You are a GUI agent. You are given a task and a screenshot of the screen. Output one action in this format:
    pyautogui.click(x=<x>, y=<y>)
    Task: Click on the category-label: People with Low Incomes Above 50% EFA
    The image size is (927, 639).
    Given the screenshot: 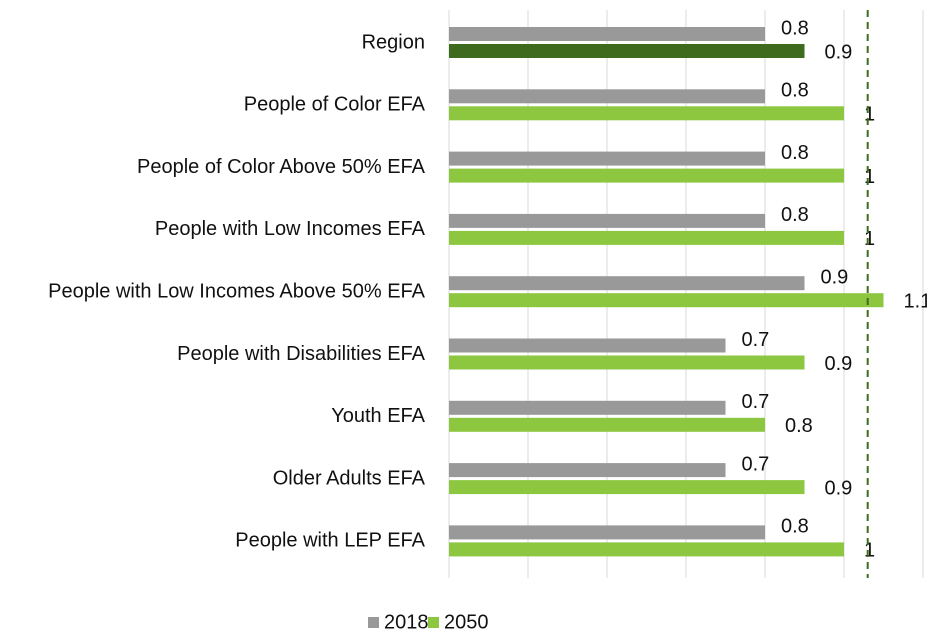 What is the action you would take?
    pyautogui.click(x=237, y=291)
    